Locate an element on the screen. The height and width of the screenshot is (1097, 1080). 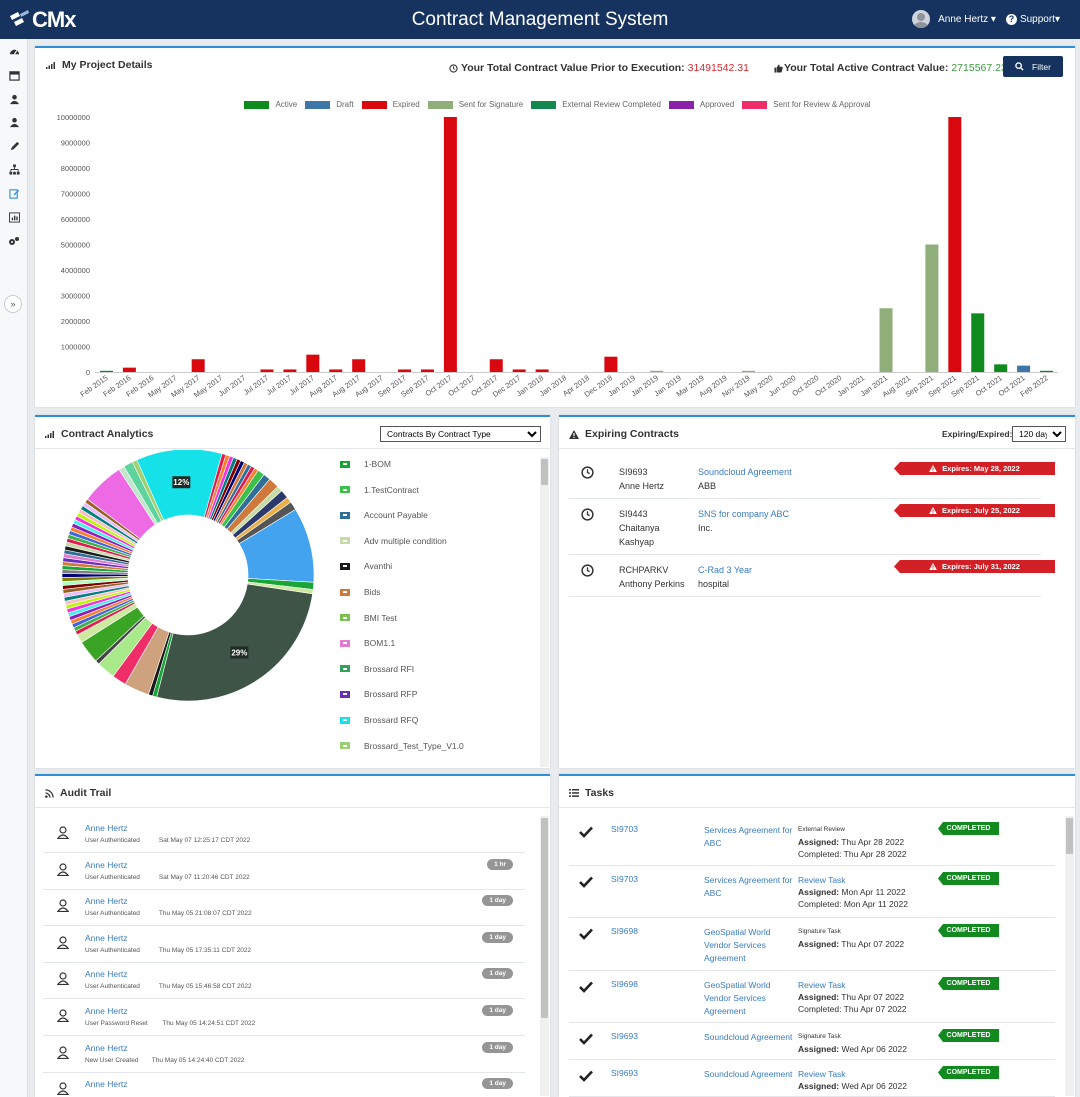
calendar-icon is located at coordinates (14, 75).